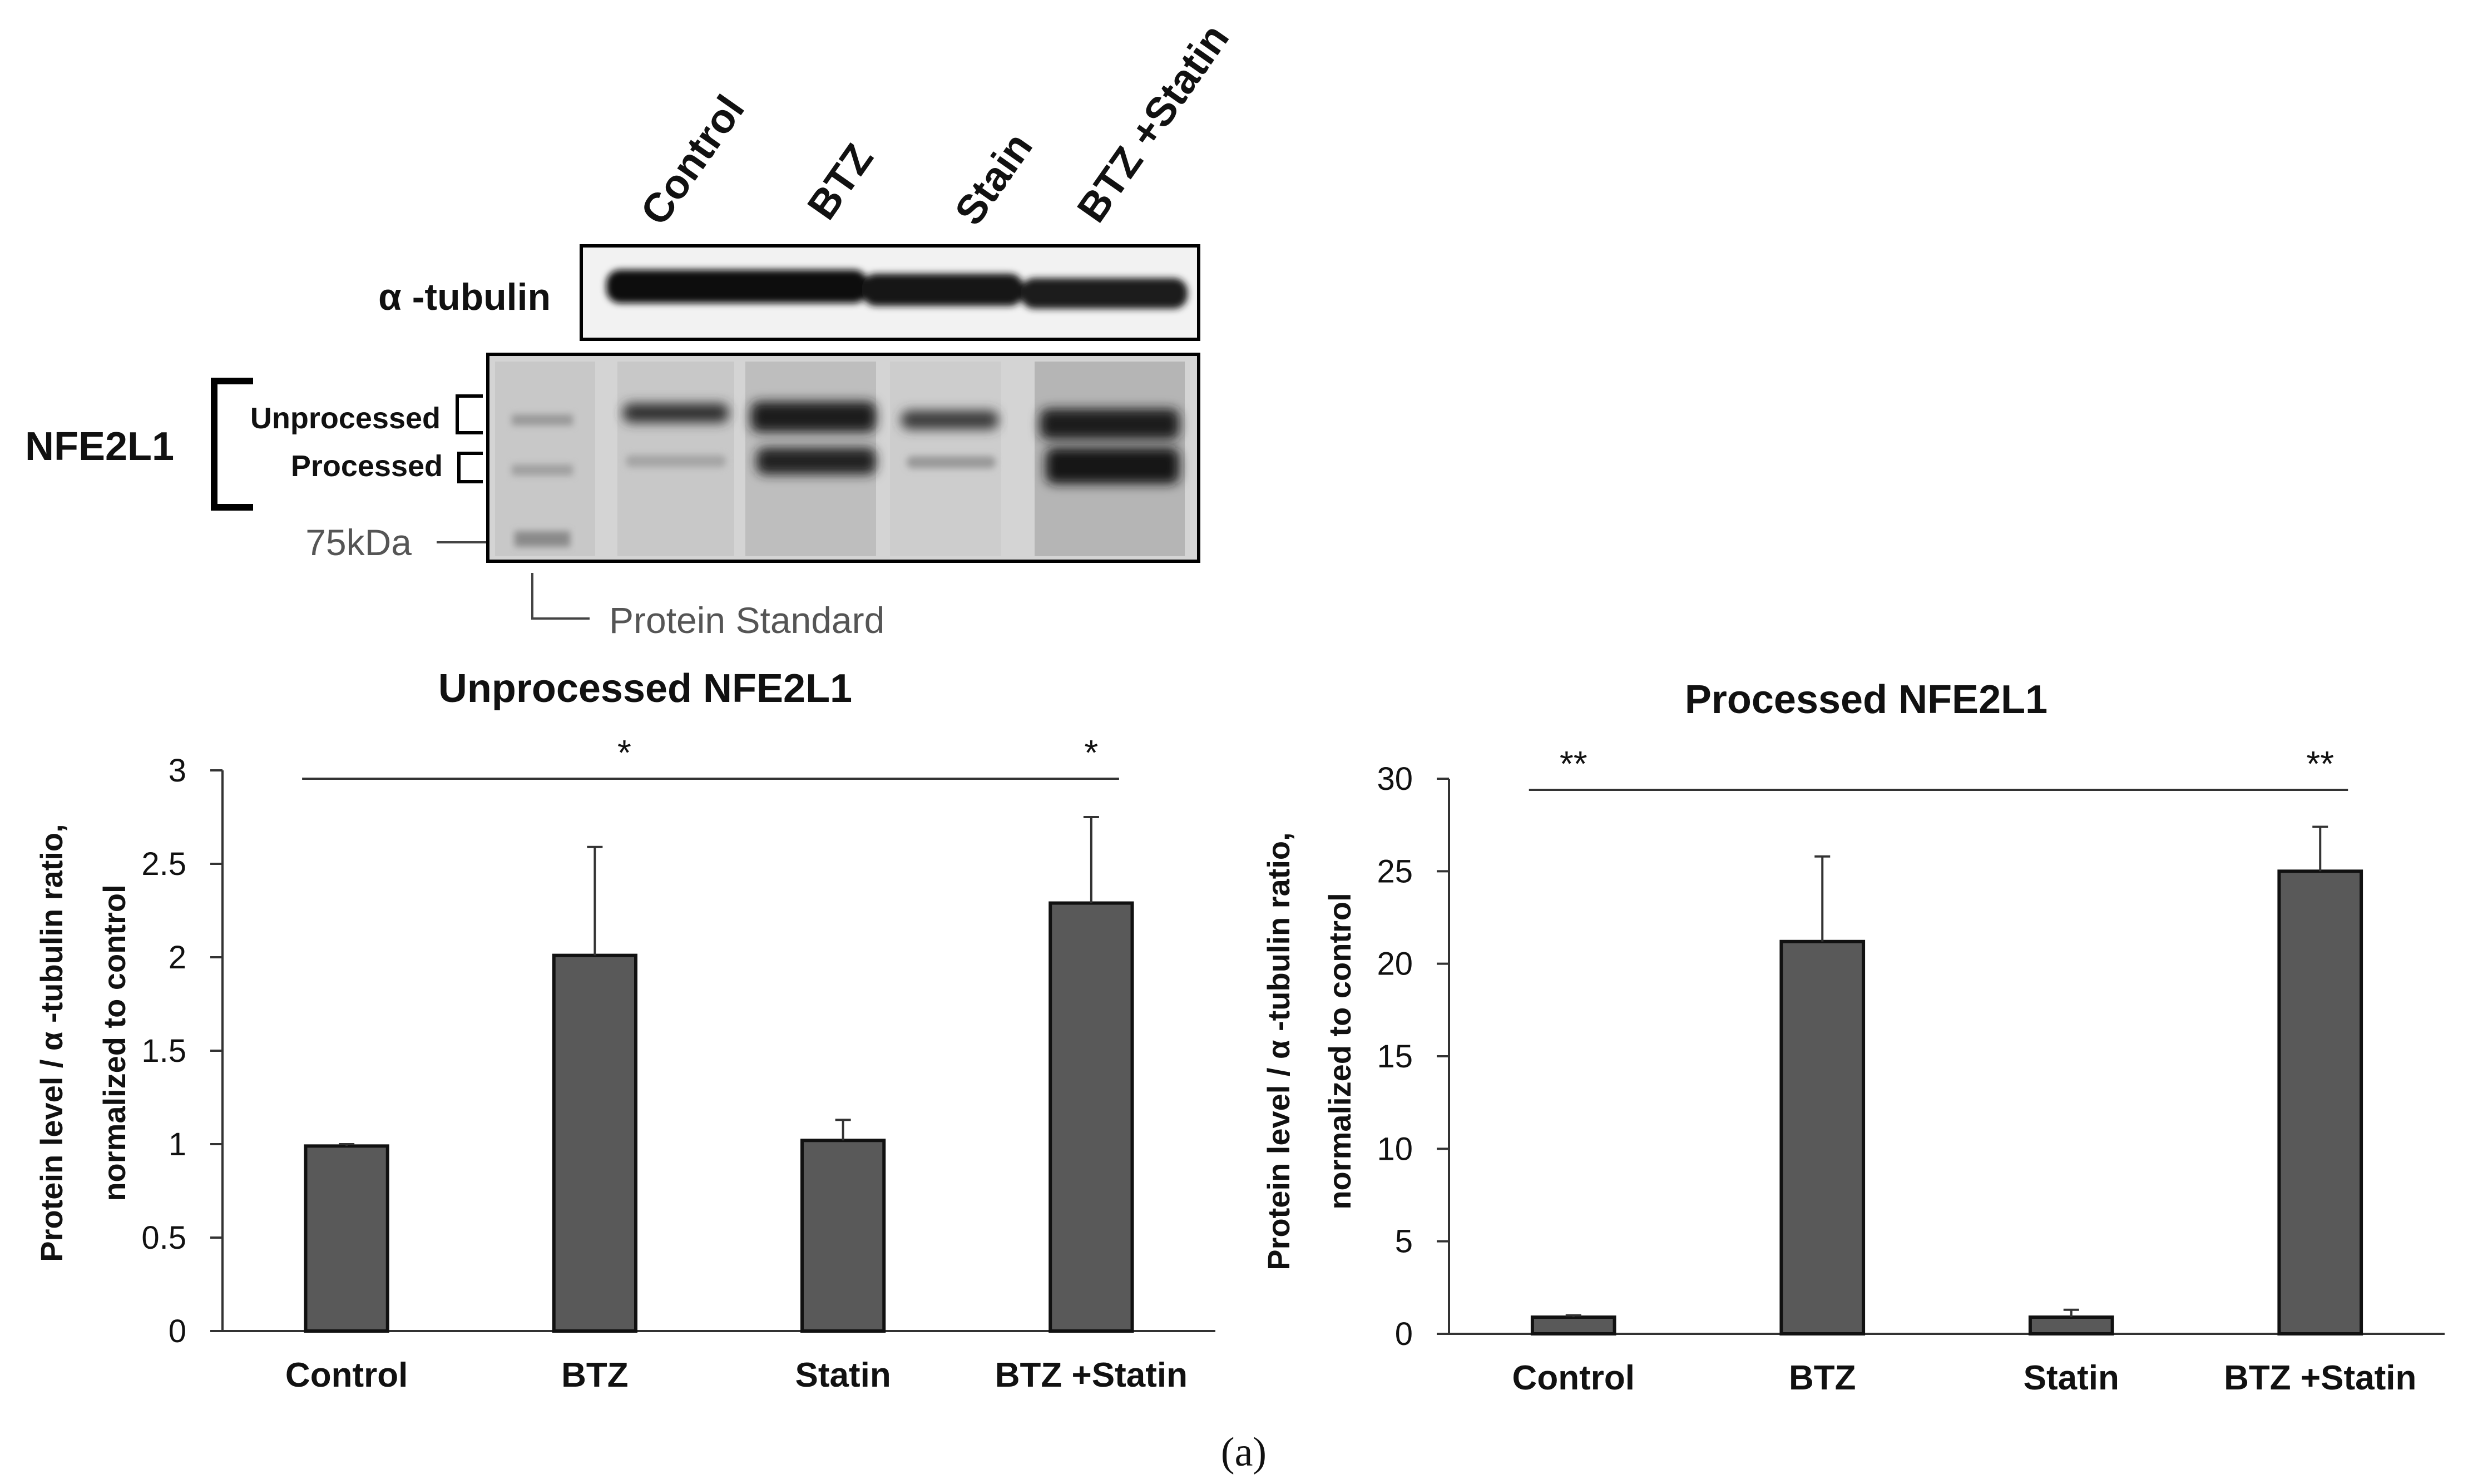 The height and width of the screenshot is (1484, 2468). I want to click on y-tick-label: 2, so click(178, 958).